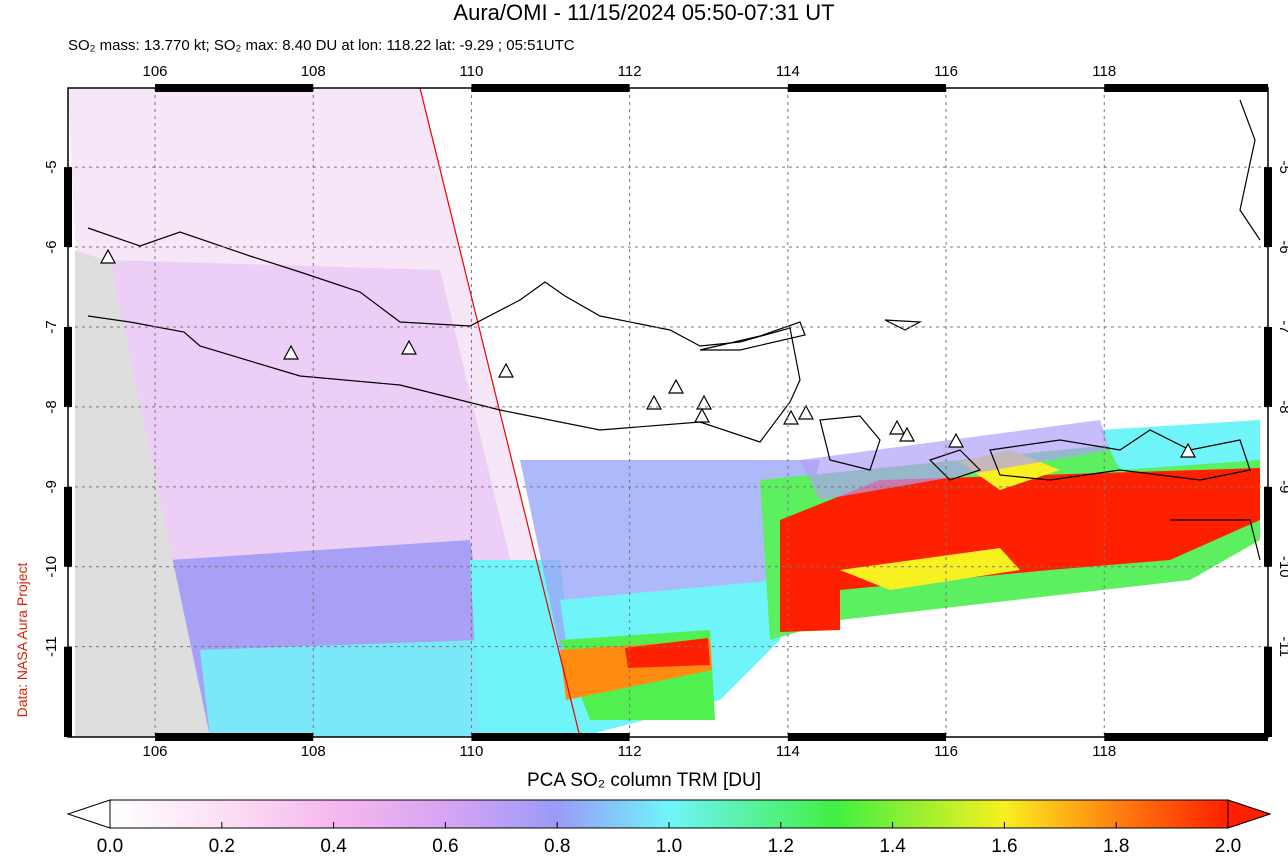 The width and height of the screenshot is (1288, 860). I want to click on colorbar-tick-label: 0.8, so click(557, 845).